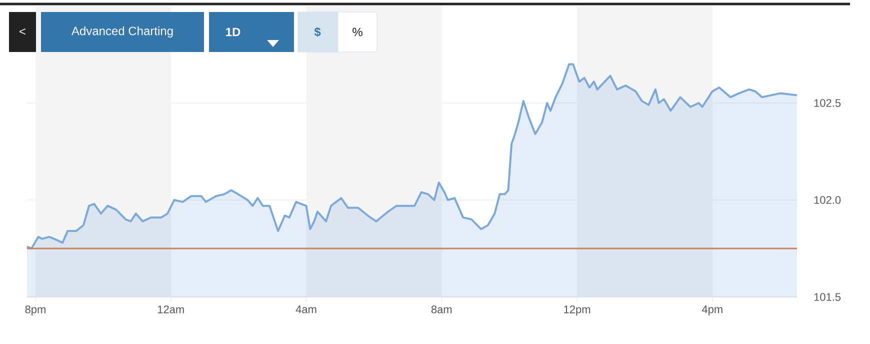  Describe the element at coordinates (233, 32) in the screenshot. I see `annotation: 1D` at that location.